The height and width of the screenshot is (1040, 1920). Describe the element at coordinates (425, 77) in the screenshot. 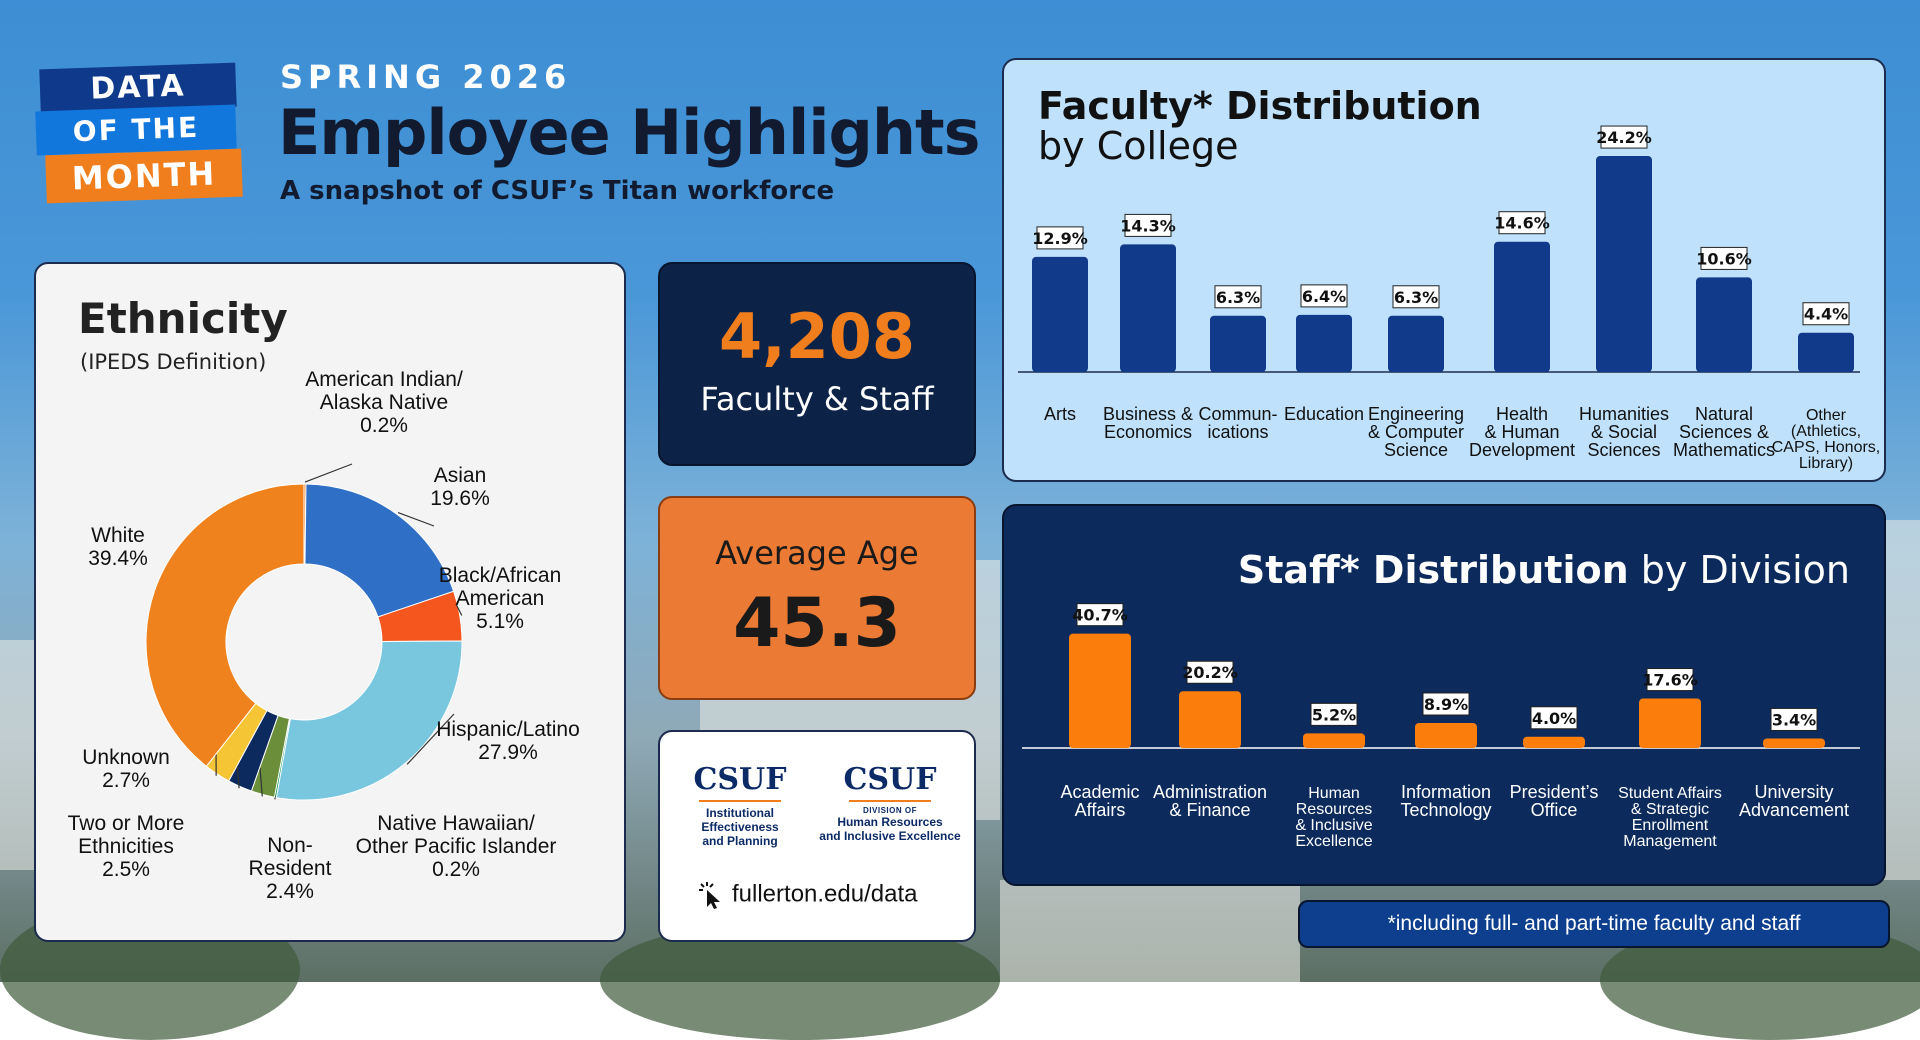

I see `term-label: SPRING 2026` at that location.